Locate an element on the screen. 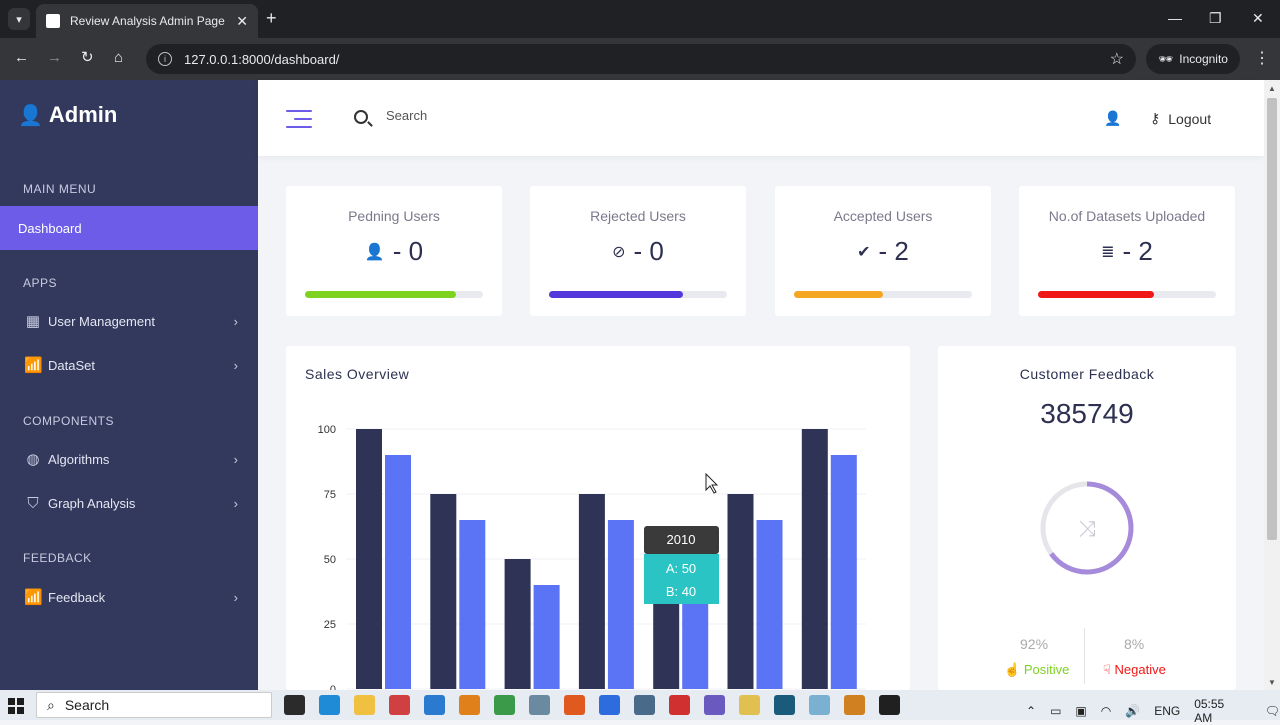 This screenshot has height=725, width=1280. taskbar-apps is located at coordinates (592, 705).